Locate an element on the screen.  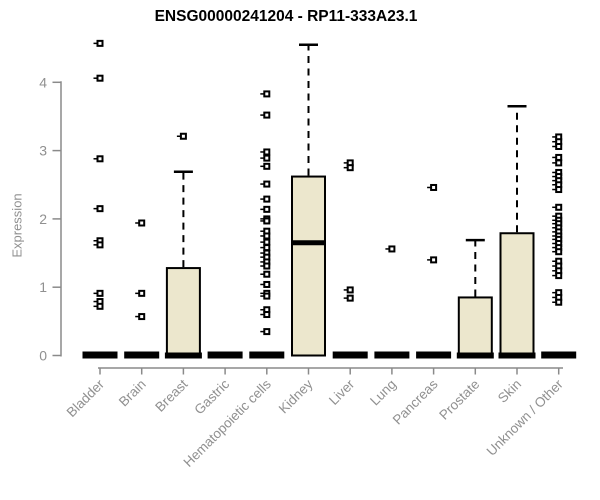
y-tick-label: 4 is located at coordinates (43, 82).